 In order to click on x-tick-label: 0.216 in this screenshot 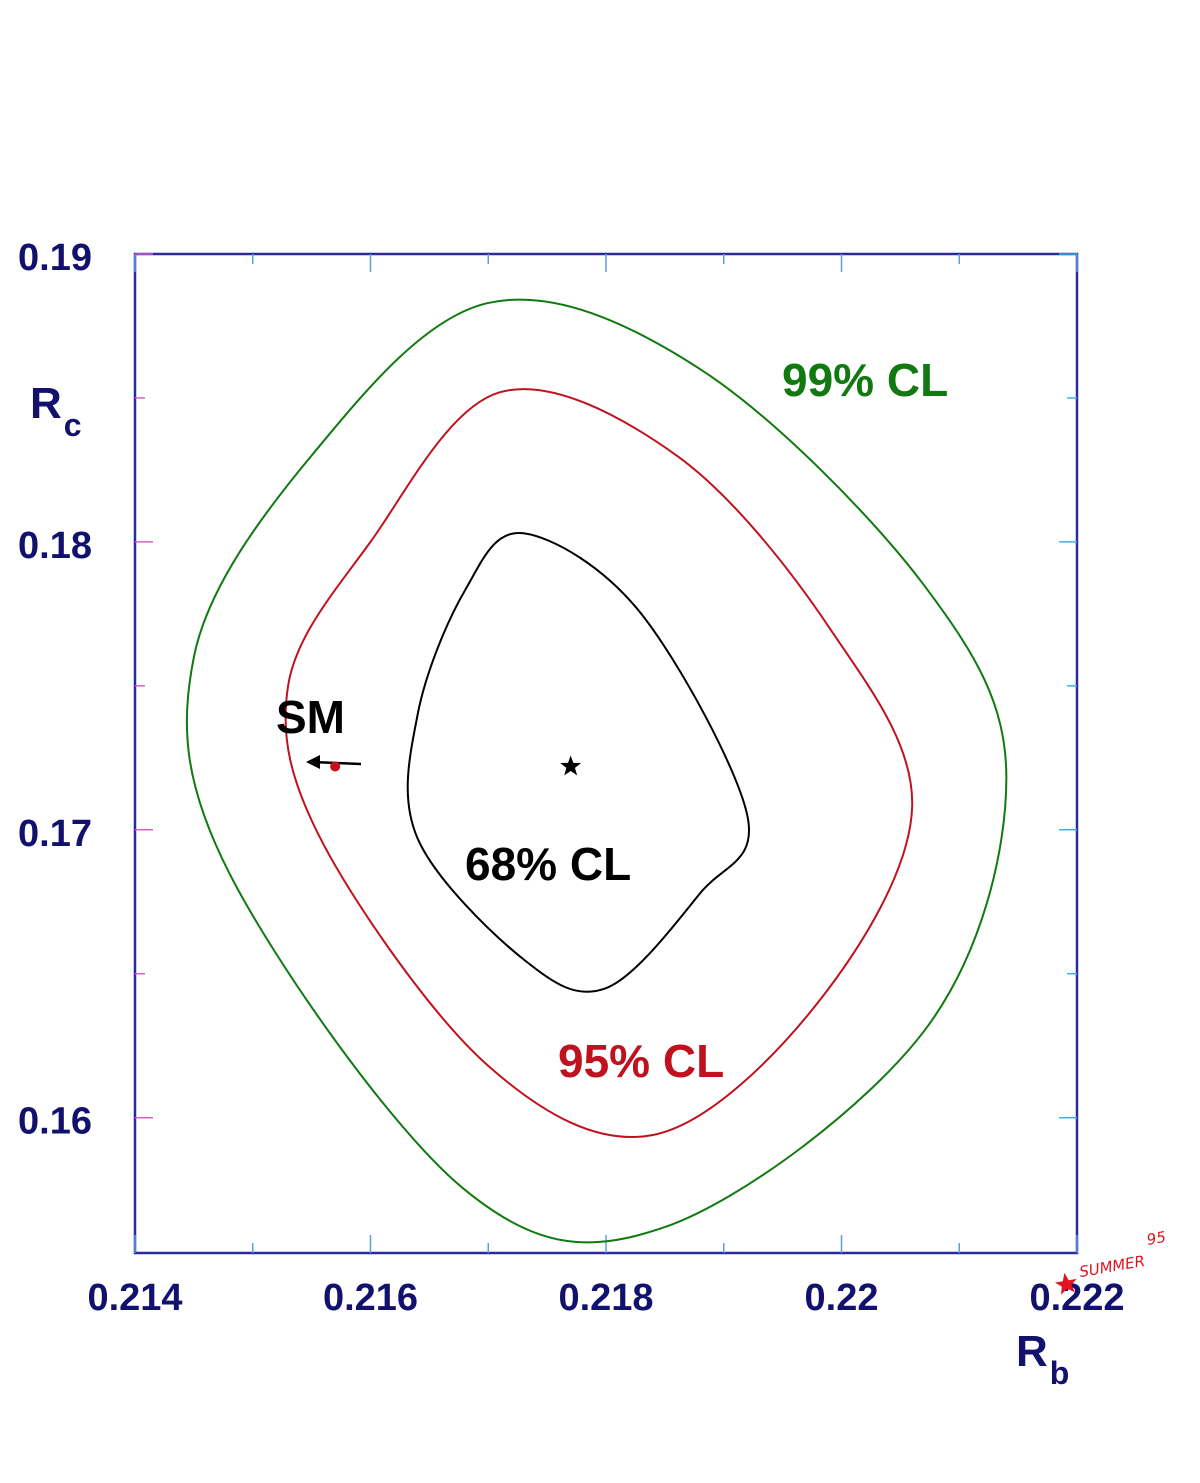, I will do `click(370, 1298)`.